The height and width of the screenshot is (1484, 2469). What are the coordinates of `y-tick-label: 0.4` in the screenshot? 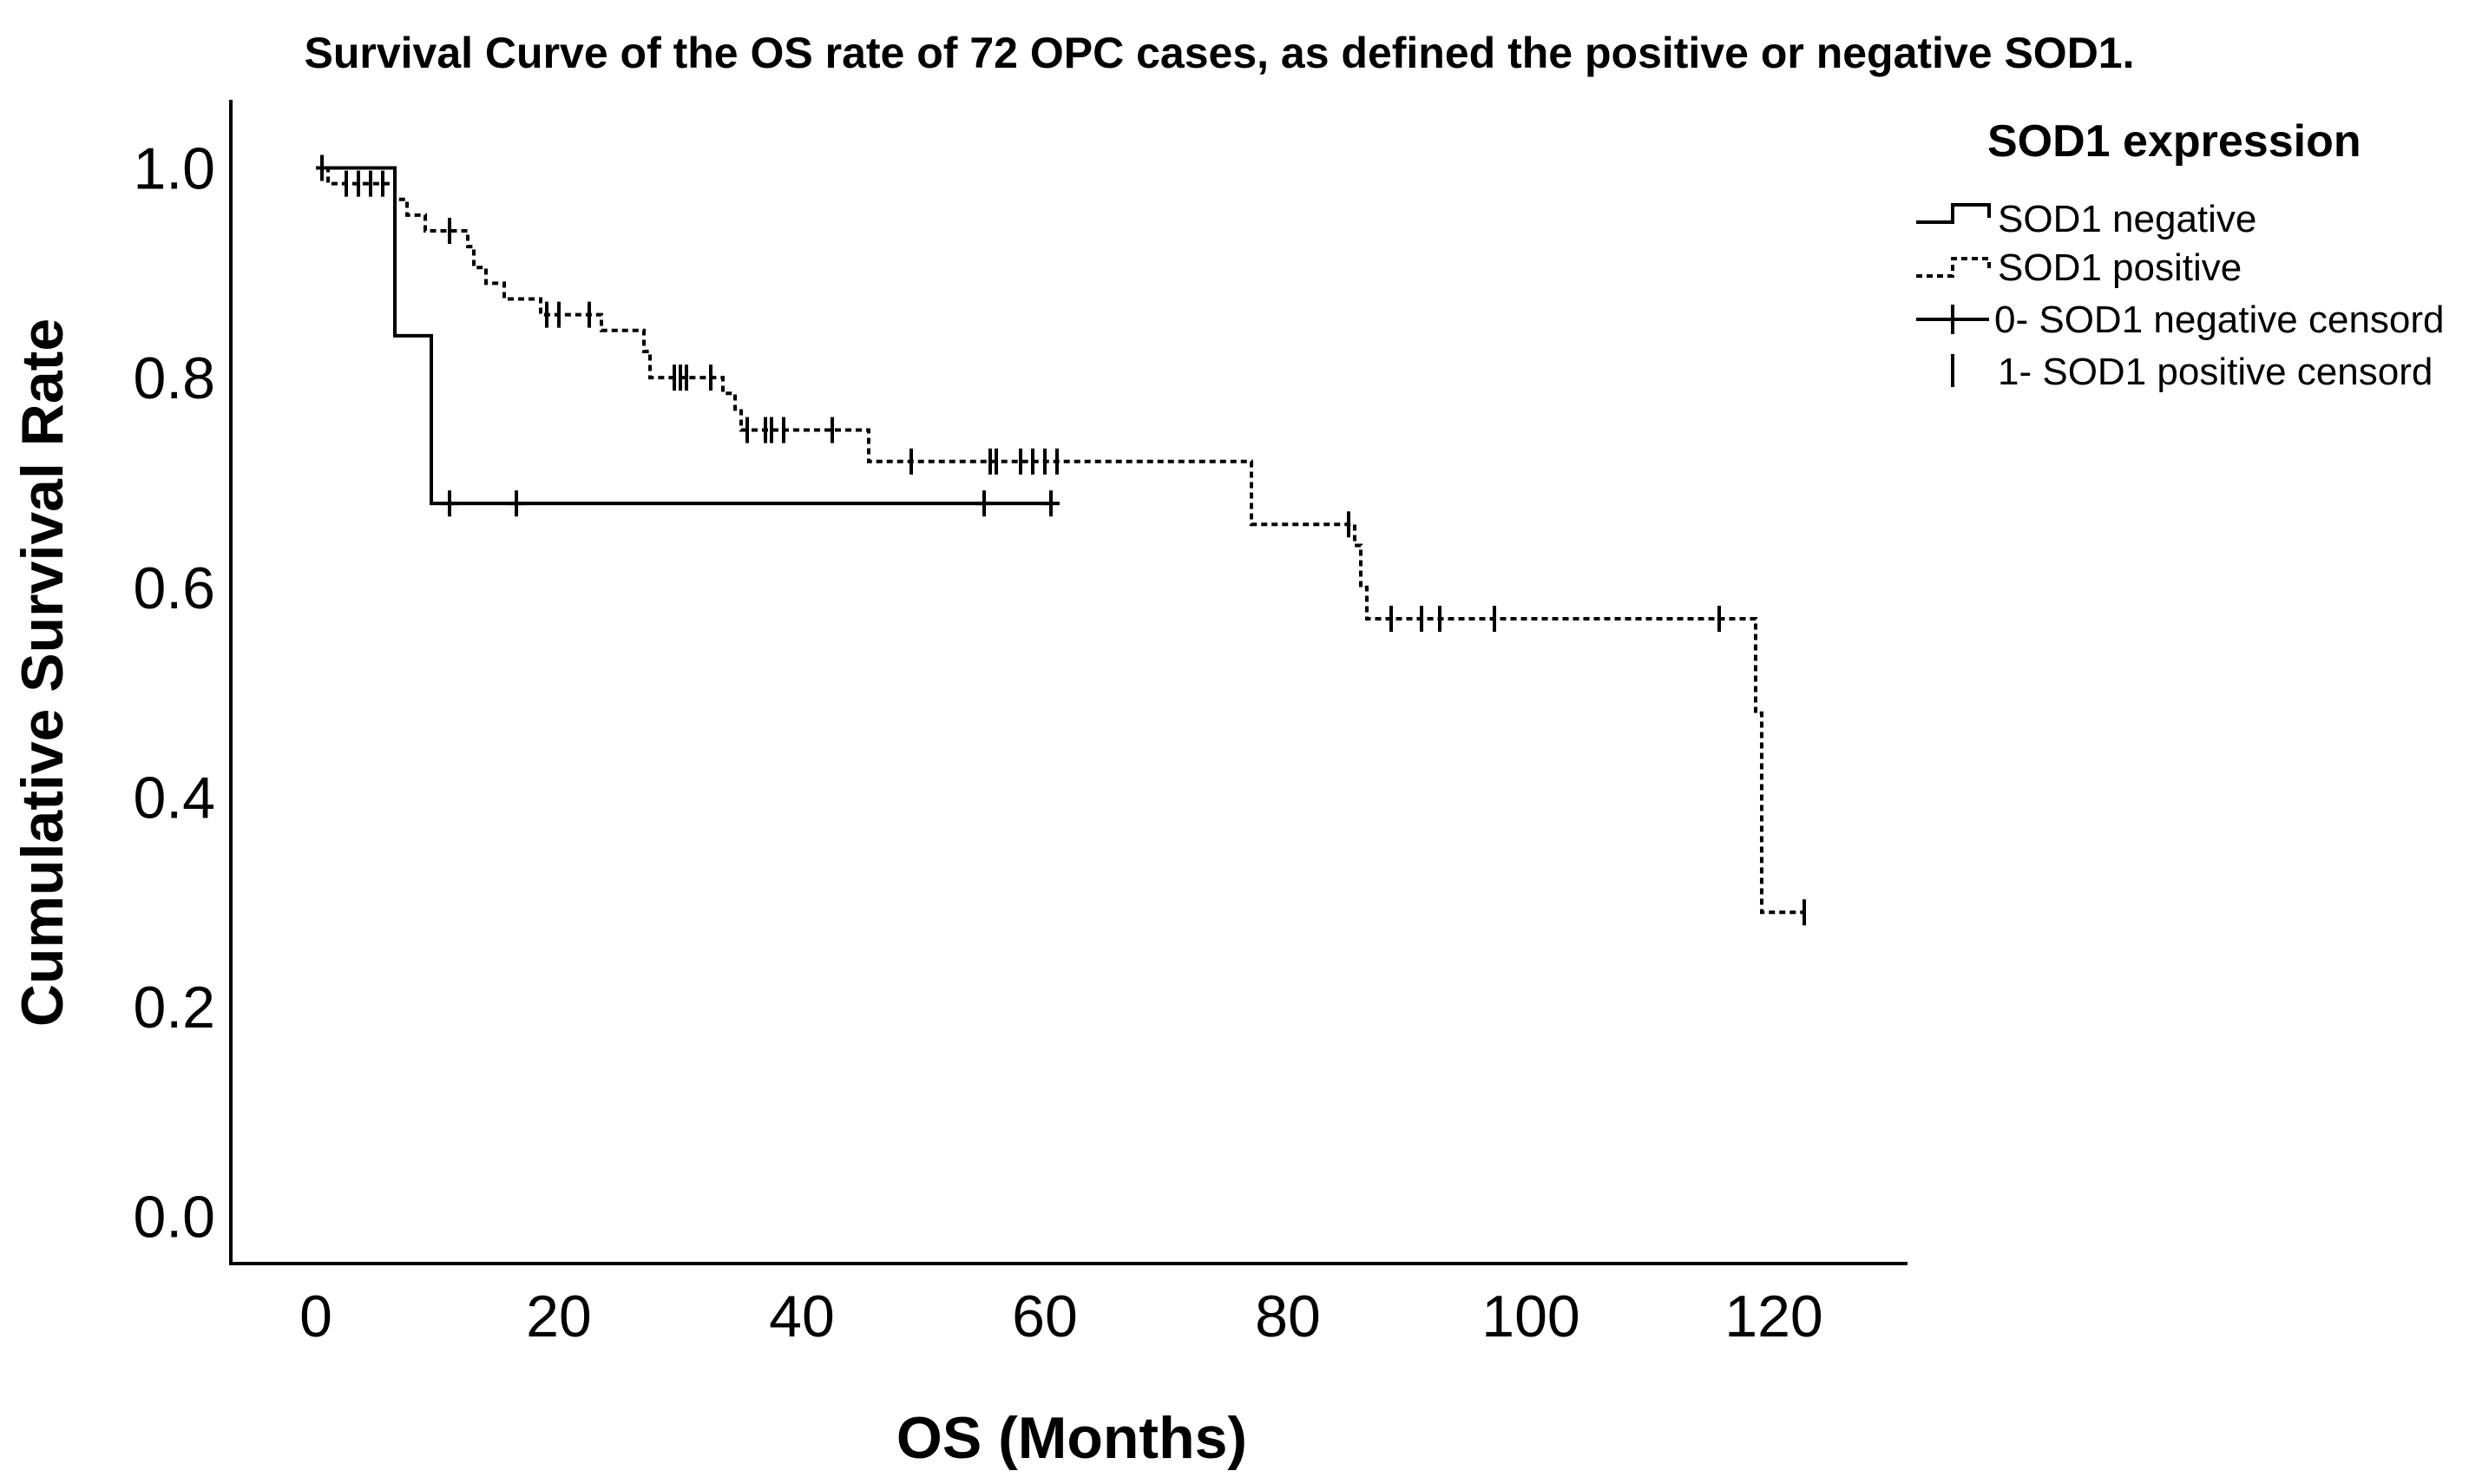 It's located at (174, 798).